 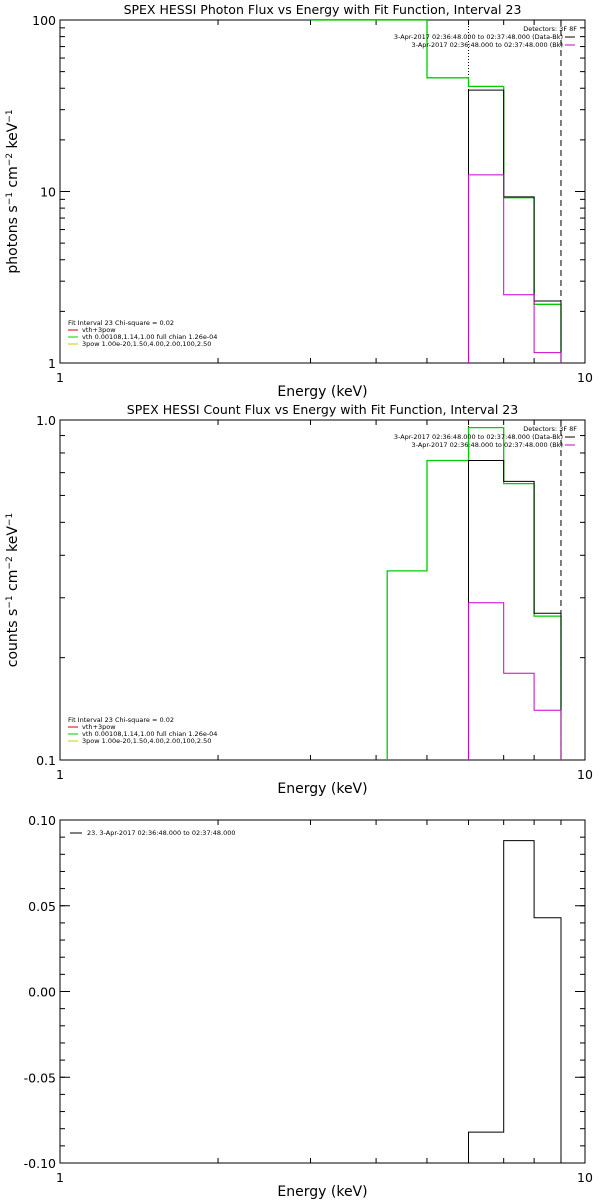 I want to click on y-axis-label: counts s−1 cm−2 keV−1, so click(x=13, y=590).